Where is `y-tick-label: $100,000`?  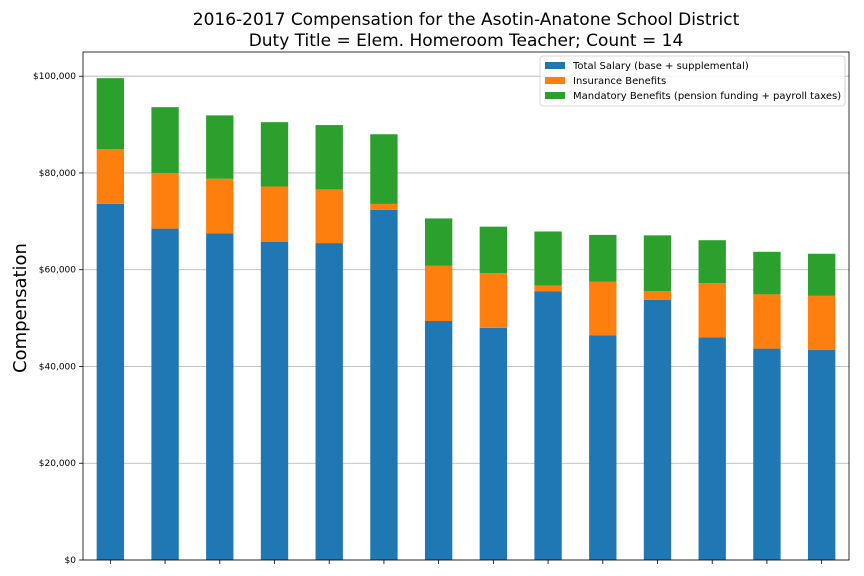 y-tick-label: $100,000 is located at coordinates (54, 77).